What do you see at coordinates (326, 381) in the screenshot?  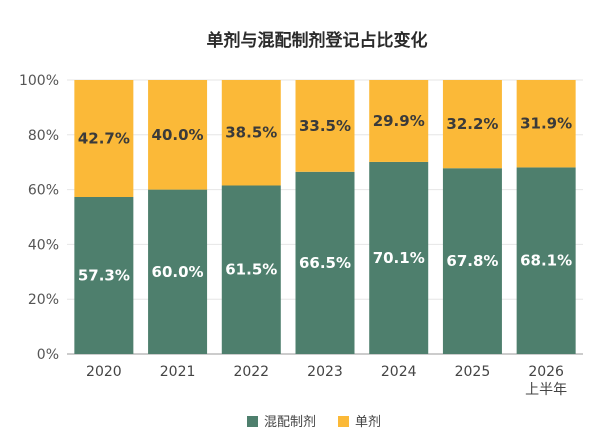 I see `x-axis: 2020 2021 2022 2023 2024 2025 2026 上半年` at bounding box center [326, 381].